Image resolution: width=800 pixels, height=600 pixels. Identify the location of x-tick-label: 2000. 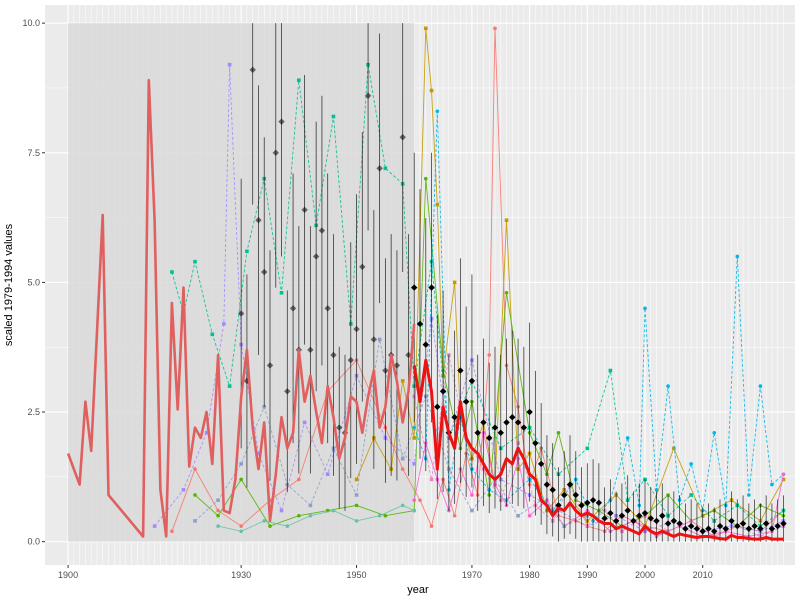
(645, 575).